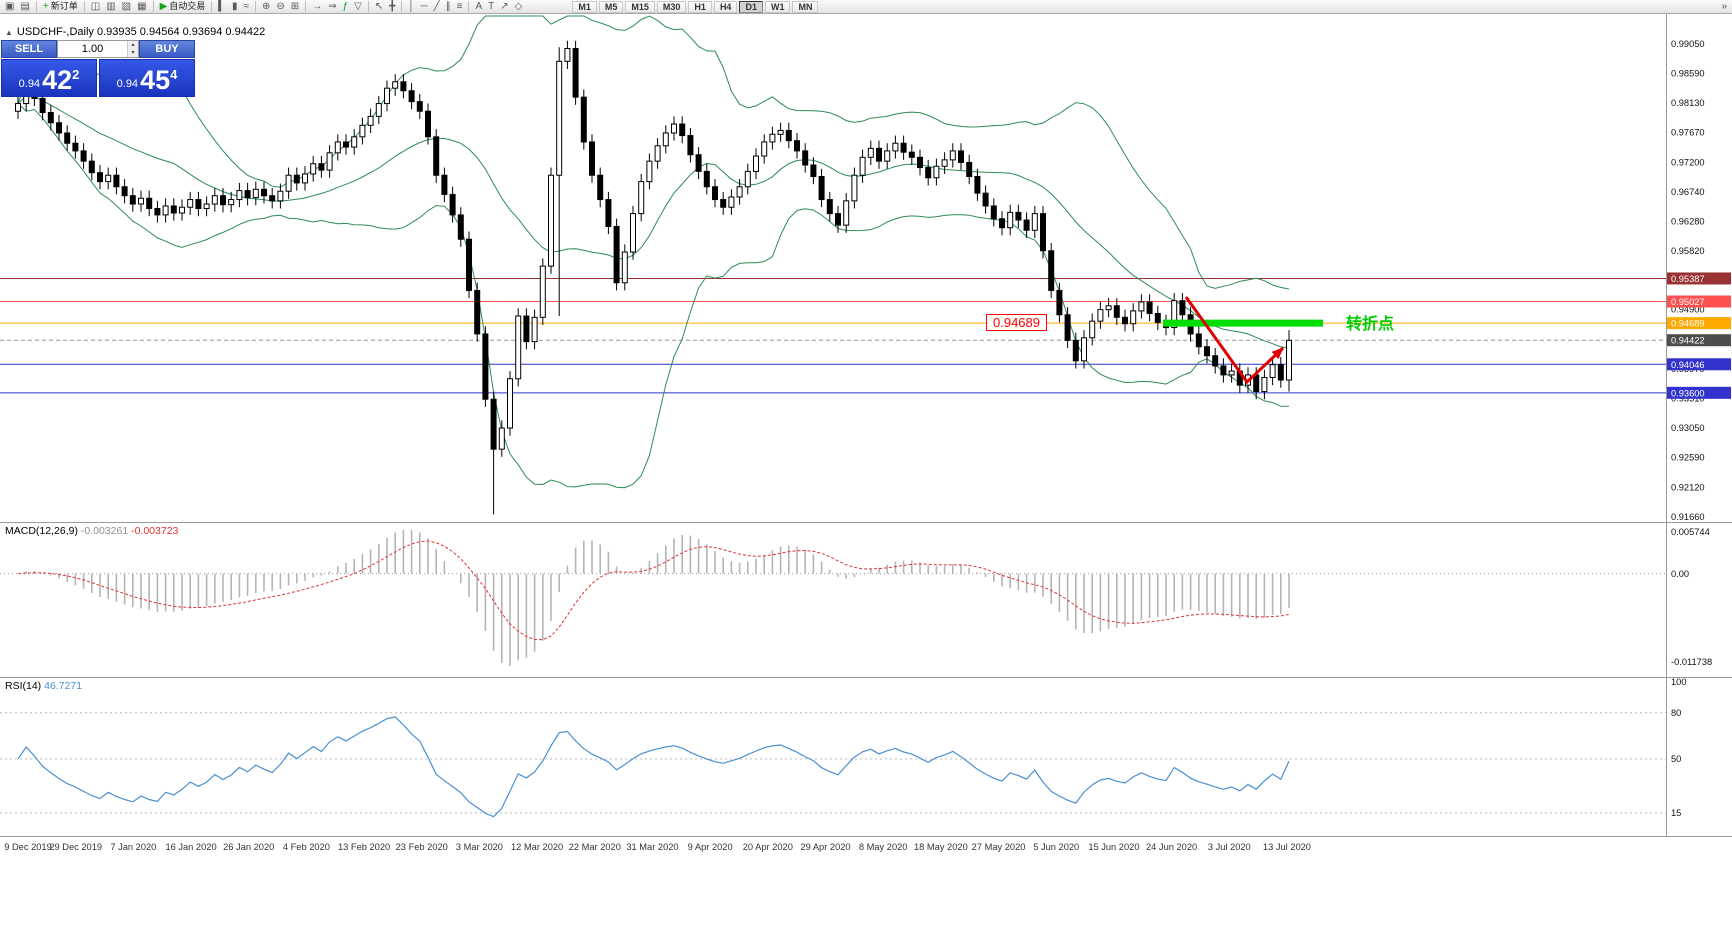 The width and height of the screenshot is (1732, 938). What do you see at coordinates (1688, 302) in the screenshot?
I see `svg-text: 0.95027` at bounding box center [1688, 302].